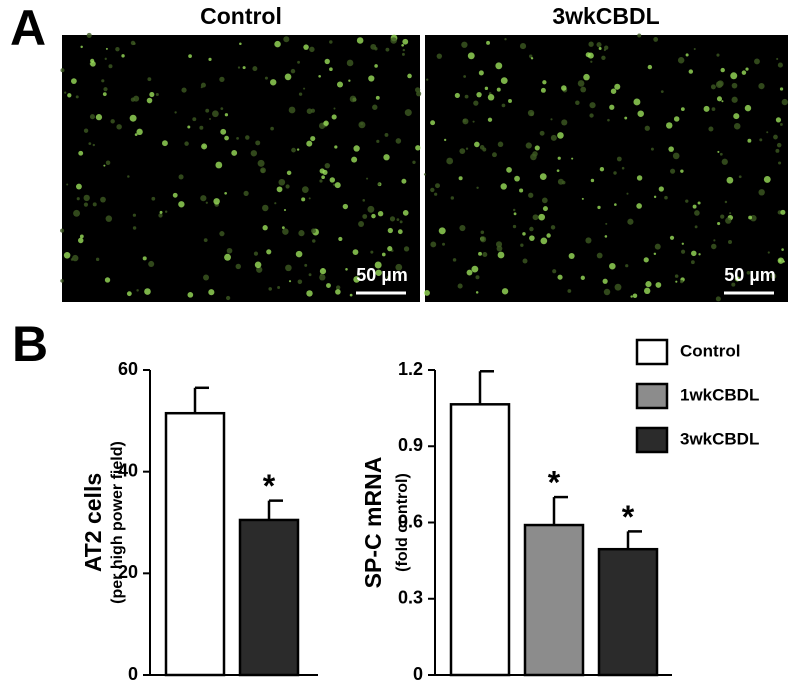 The width and height of the screenshot is (793, 690). Describe the element at coordinates (128, 369) in the screenshot. I see `y-tick-label: 60` at that location.